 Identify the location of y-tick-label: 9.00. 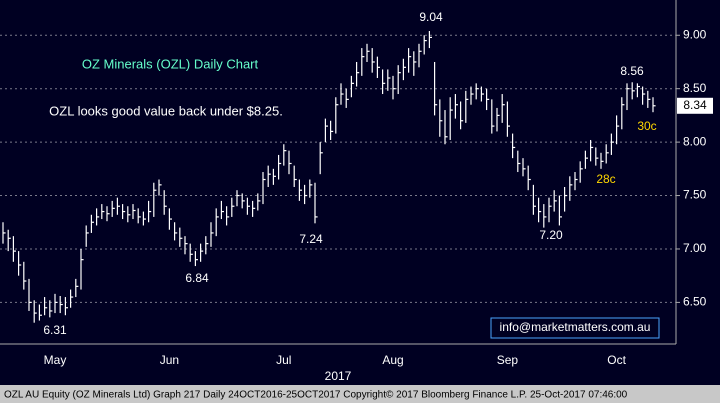
(695, 34).